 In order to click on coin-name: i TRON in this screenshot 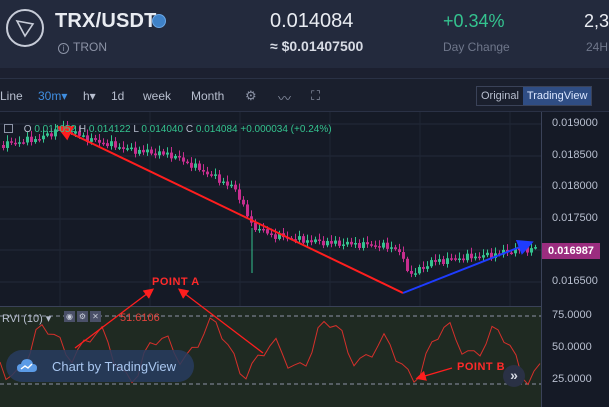, I will do `click(82, 47)`.